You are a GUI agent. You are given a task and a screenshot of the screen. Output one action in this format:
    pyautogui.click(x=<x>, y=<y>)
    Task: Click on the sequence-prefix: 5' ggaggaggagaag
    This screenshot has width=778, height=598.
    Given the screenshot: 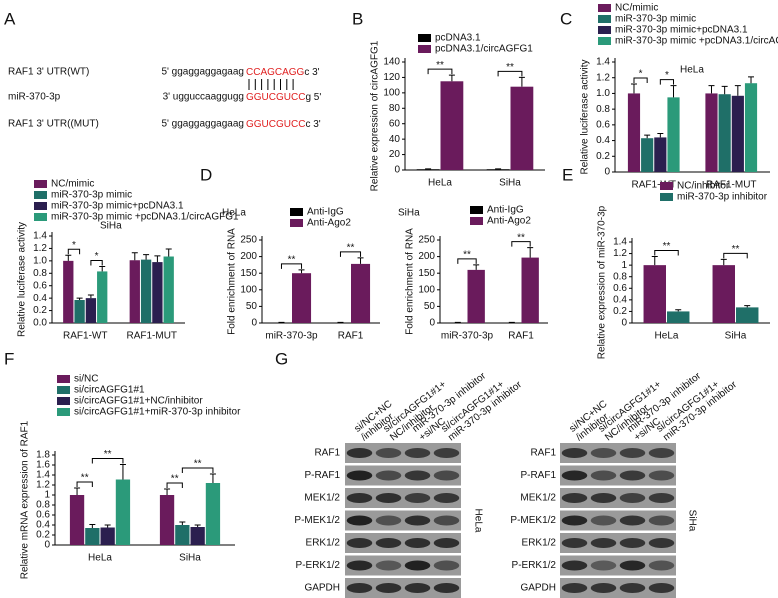 What is the action you would take?
    pyautogui.click(x=202, y=124)
    